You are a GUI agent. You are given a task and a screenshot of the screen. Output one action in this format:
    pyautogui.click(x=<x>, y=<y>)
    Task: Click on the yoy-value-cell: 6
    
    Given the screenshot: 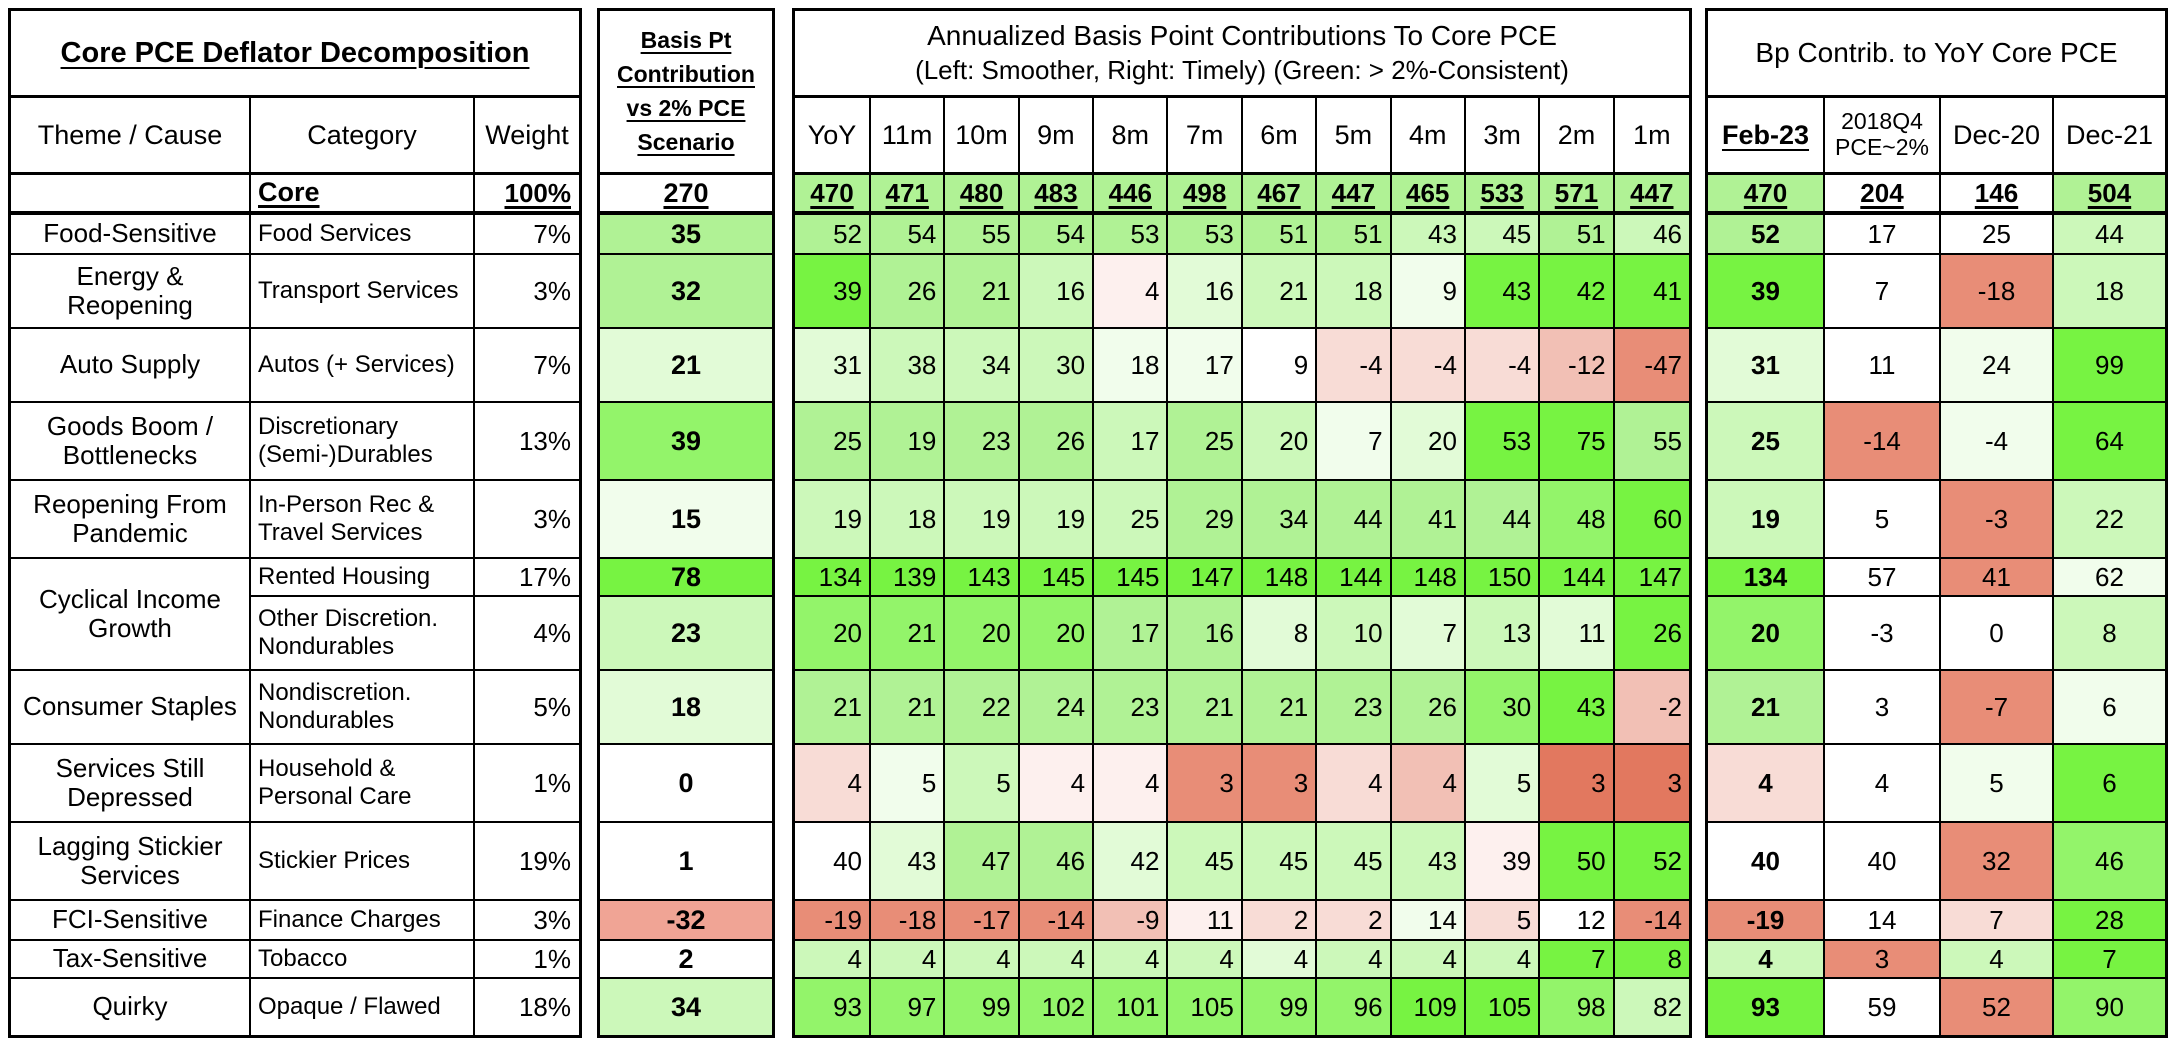 What is the action you would take?
    pyautogui.click(x=2109, y=708)
    